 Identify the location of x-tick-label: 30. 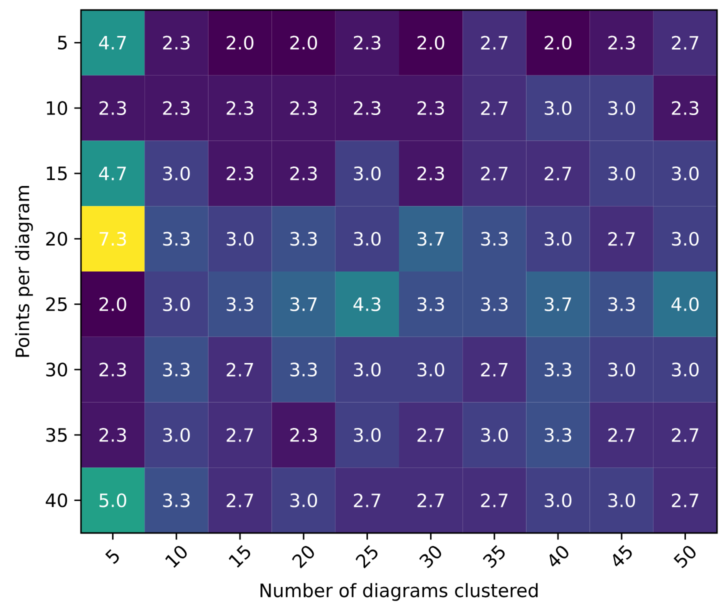
(430, 557).